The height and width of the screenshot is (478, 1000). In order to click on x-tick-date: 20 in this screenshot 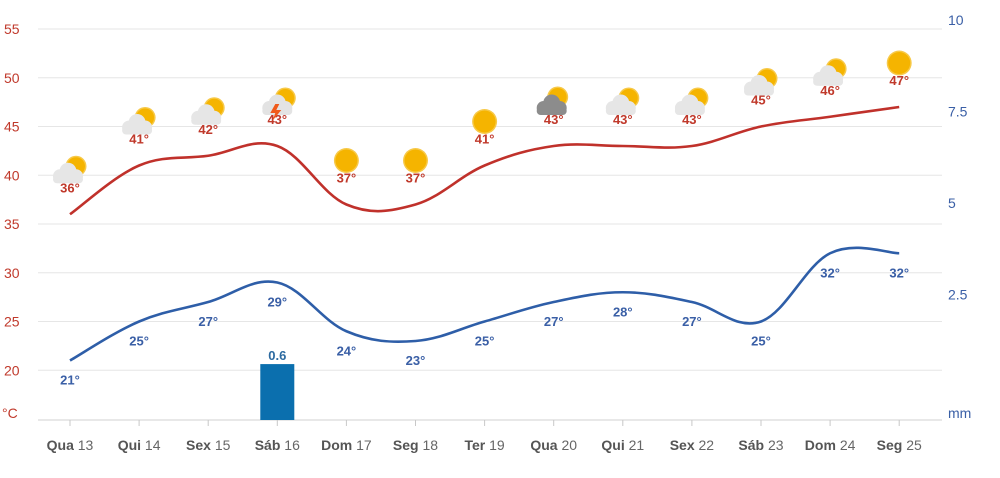, I will do `click(569, 445)`.